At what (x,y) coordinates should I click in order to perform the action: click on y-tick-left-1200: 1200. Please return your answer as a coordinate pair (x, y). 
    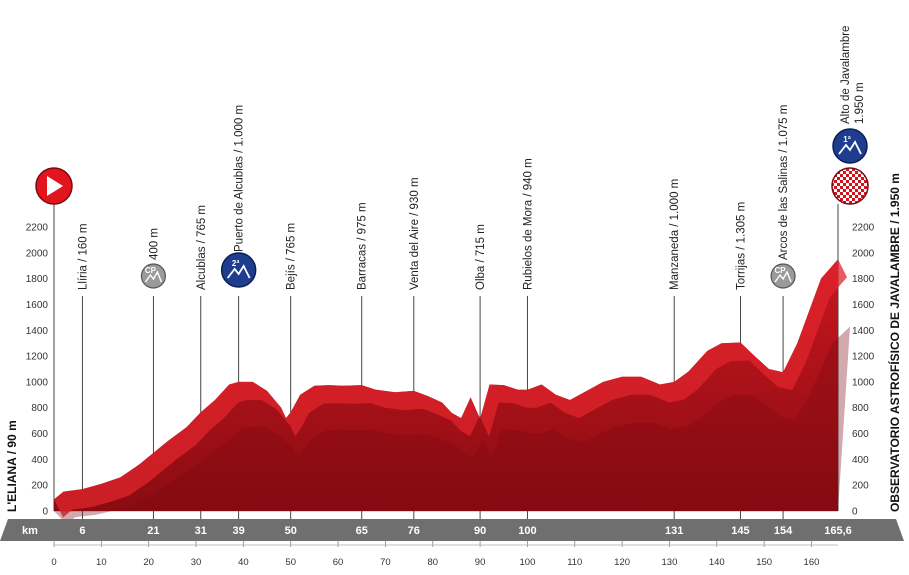
    Looking at the image, I should click on (37, 357).